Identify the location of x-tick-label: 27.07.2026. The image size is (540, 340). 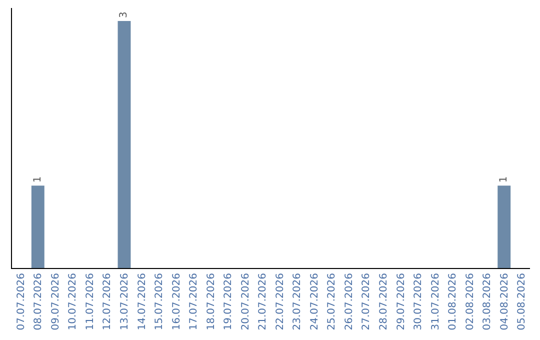
(366, 301).